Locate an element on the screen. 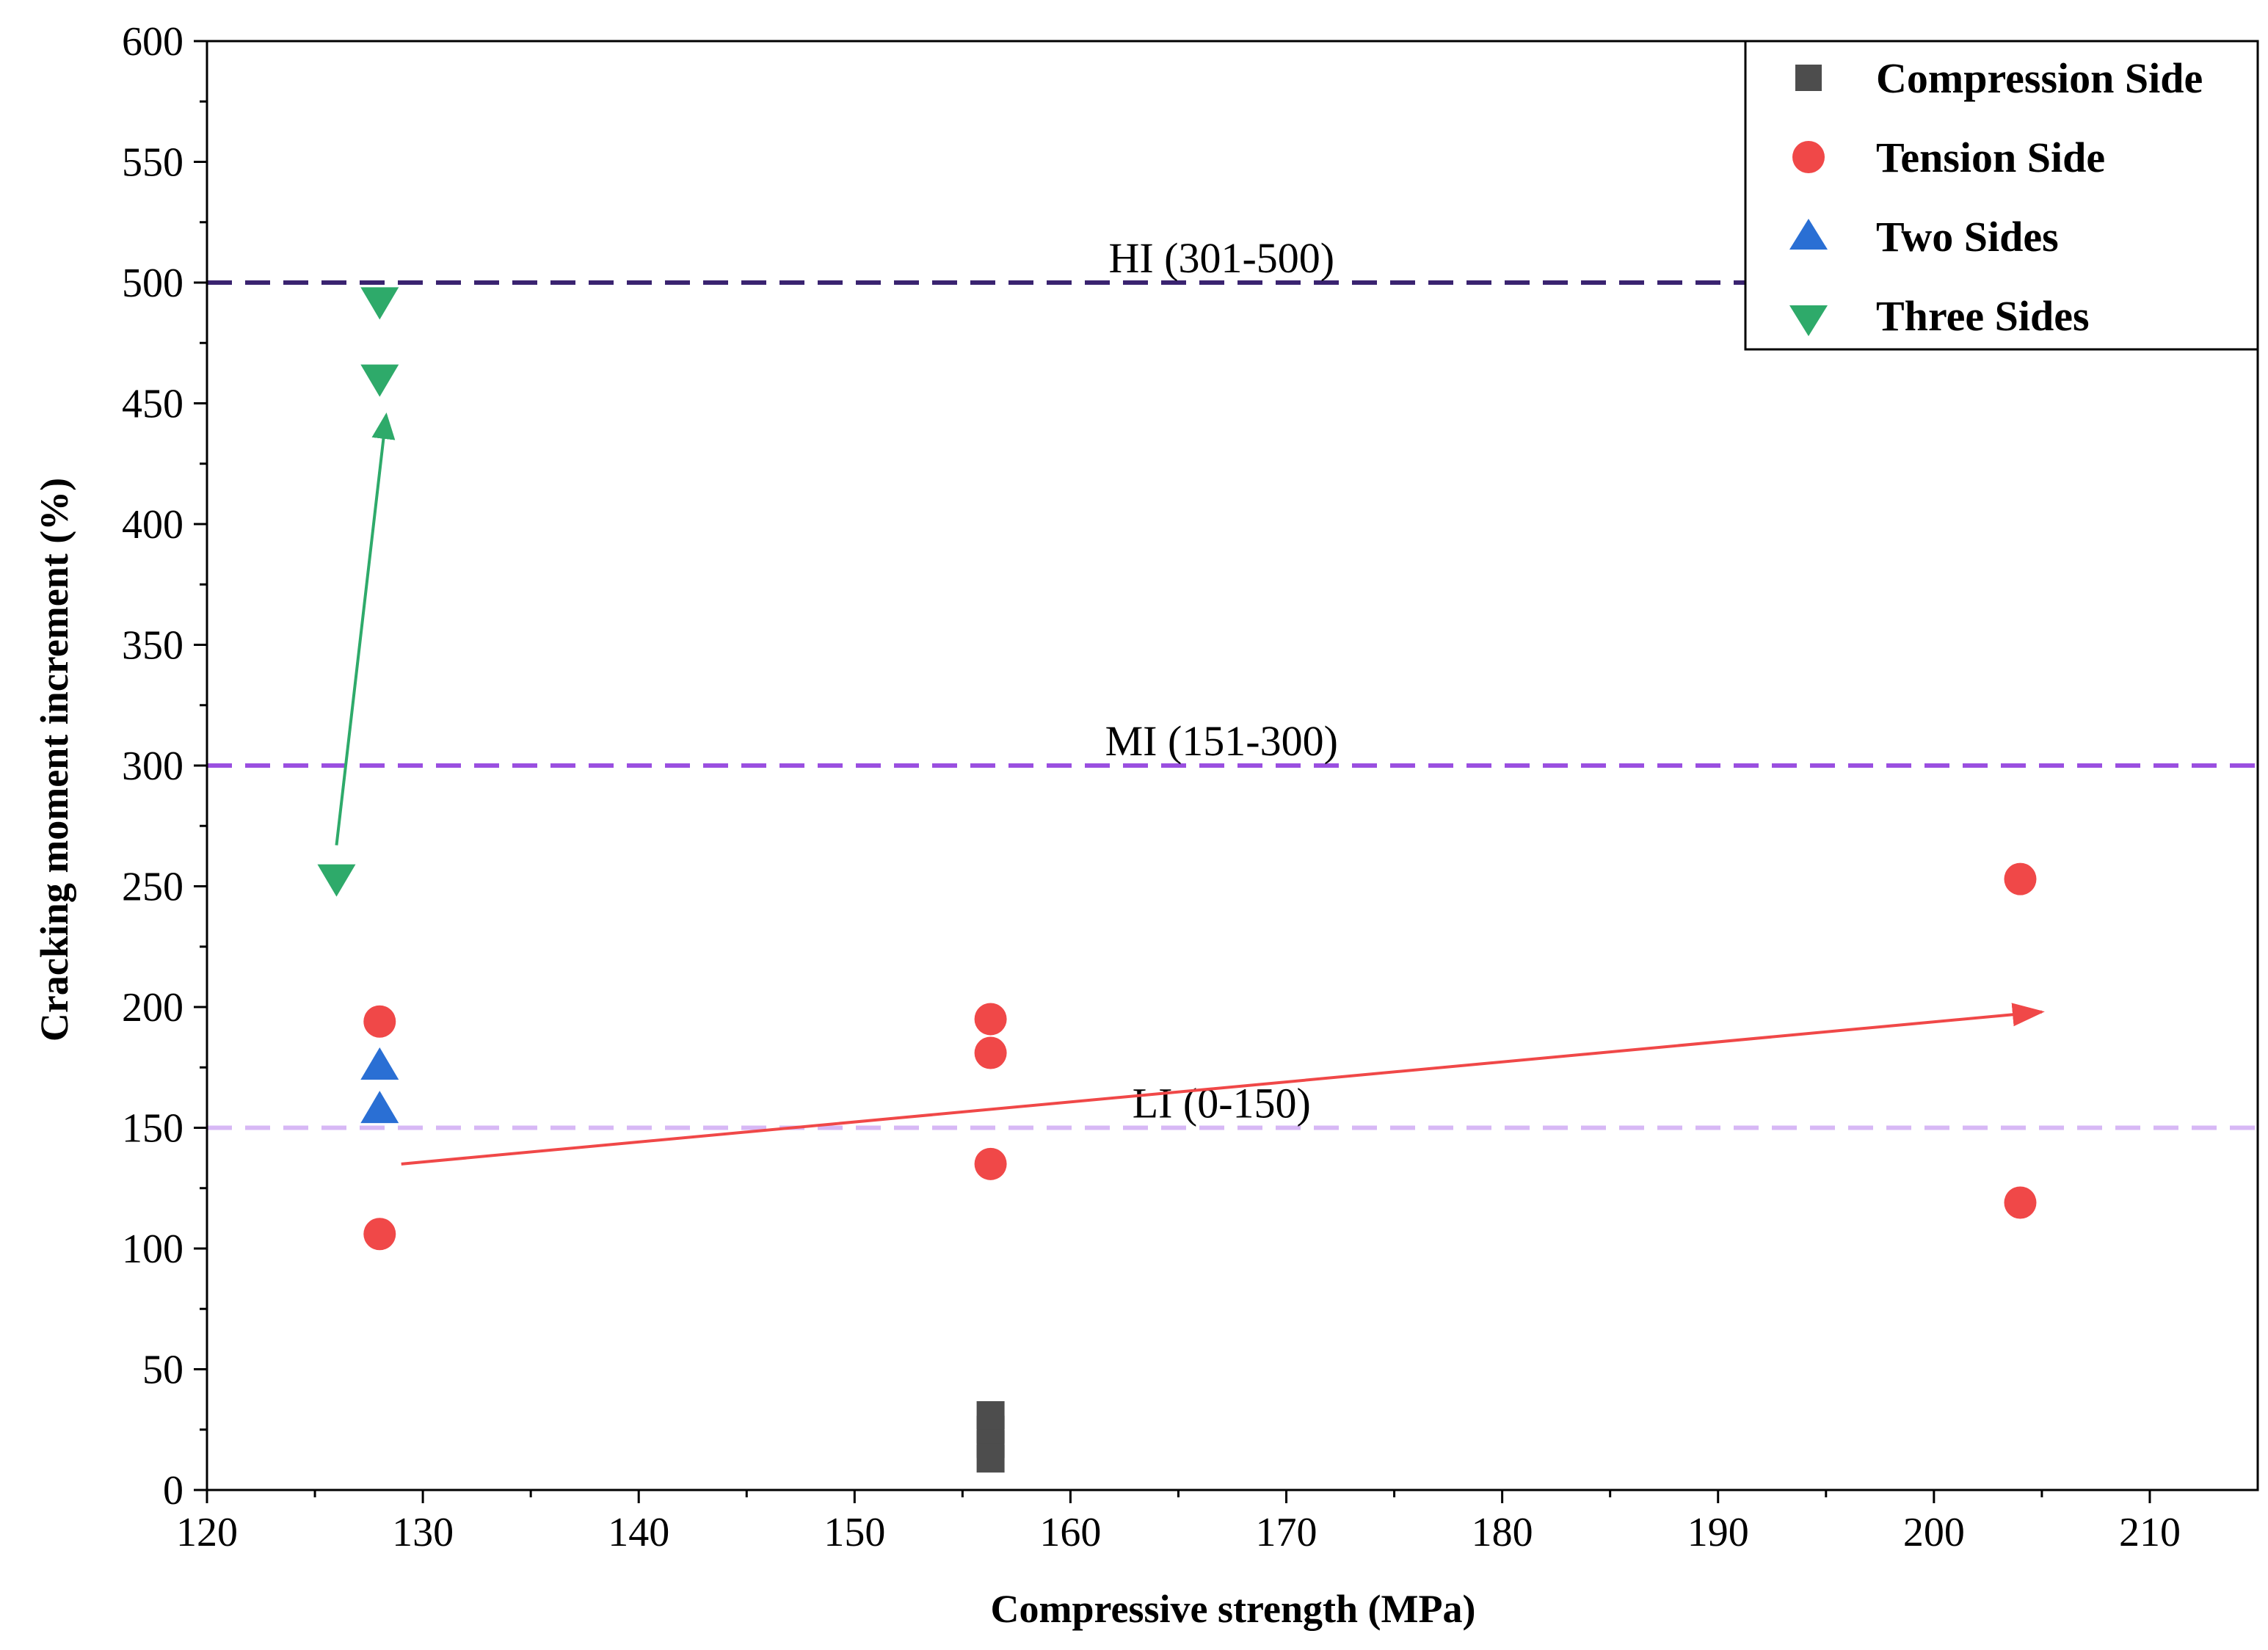  legend-label-two-sides: Two Sides is located at coordinates (1967, 237).